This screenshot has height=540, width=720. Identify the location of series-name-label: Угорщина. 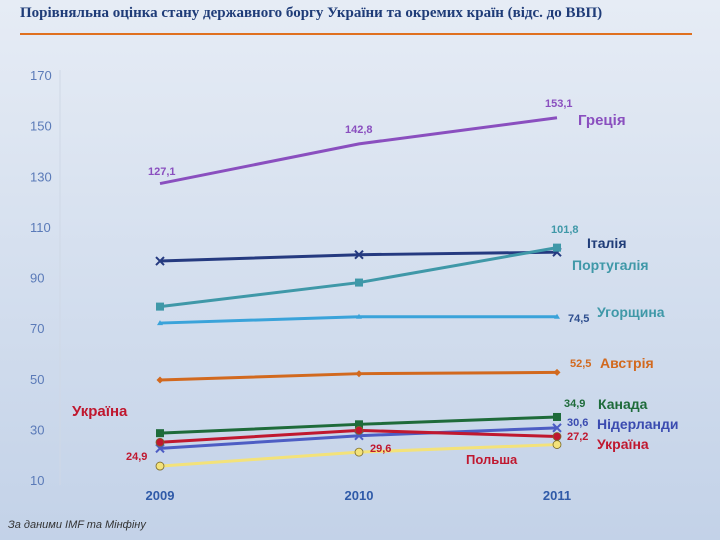
(631, 312).